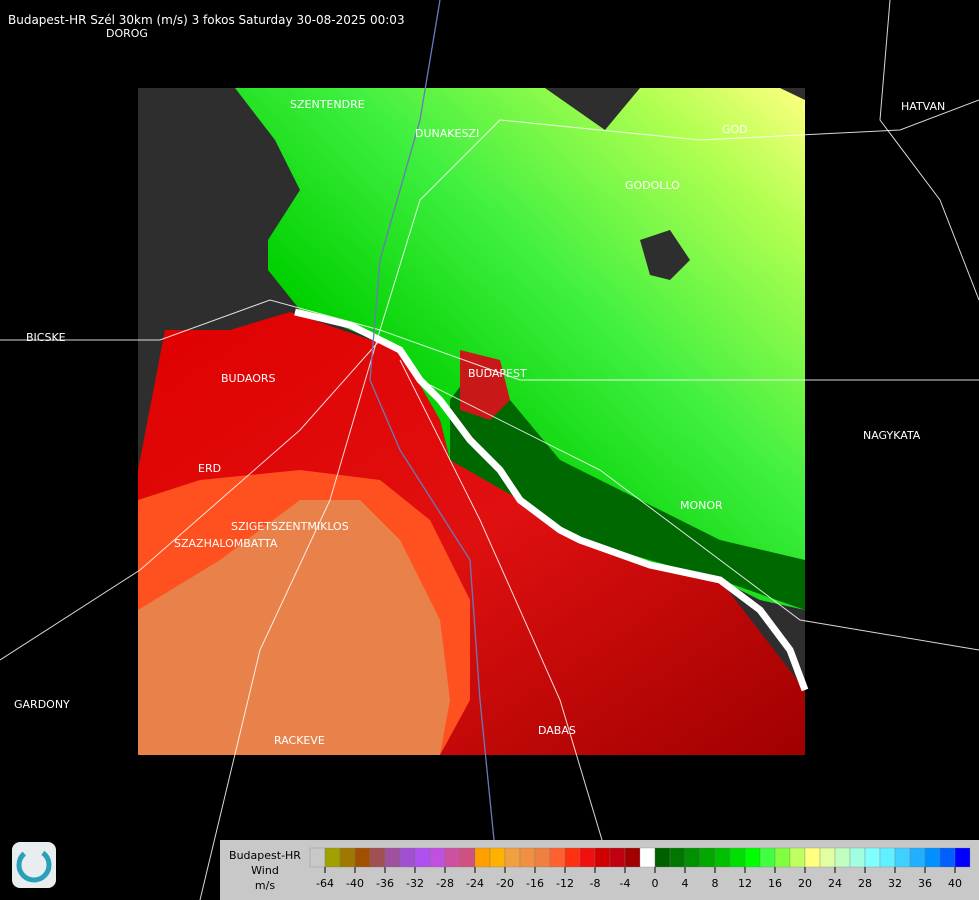  What do you see at coordinates (775, 883) in the screenshot?
I see `legend-tick-label: 16` at bounding box center [775, 883].